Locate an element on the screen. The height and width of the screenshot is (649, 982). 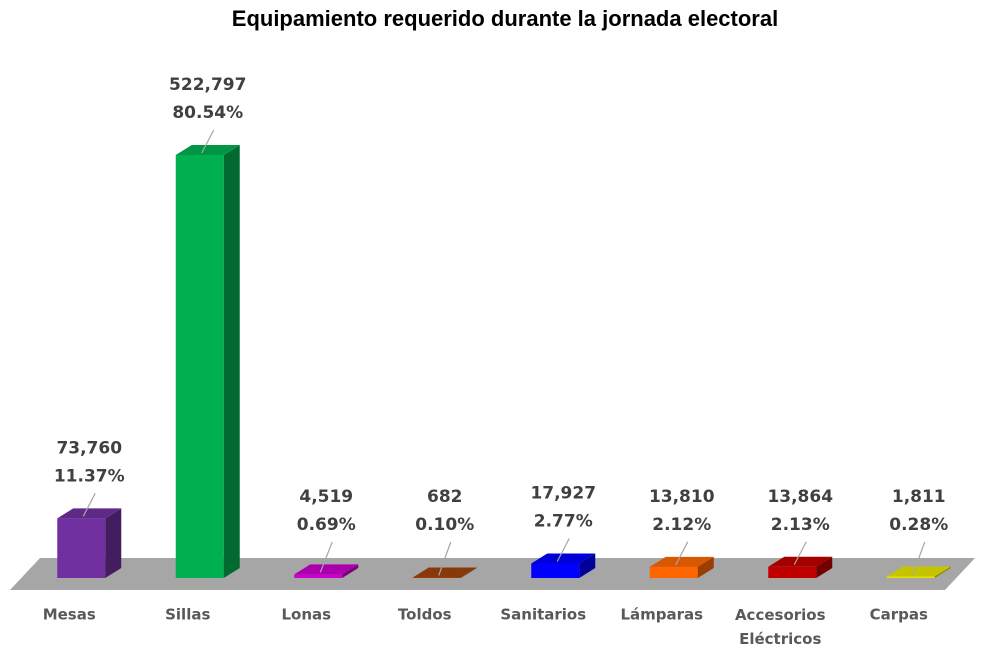
value-label: 522,797 is located at coordinates (207, 85).